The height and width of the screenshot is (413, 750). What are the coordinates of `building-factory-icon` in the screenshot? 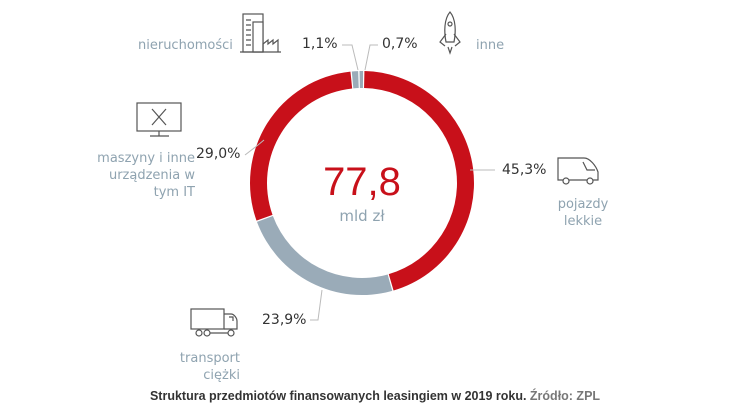 It's located at (260, 33).